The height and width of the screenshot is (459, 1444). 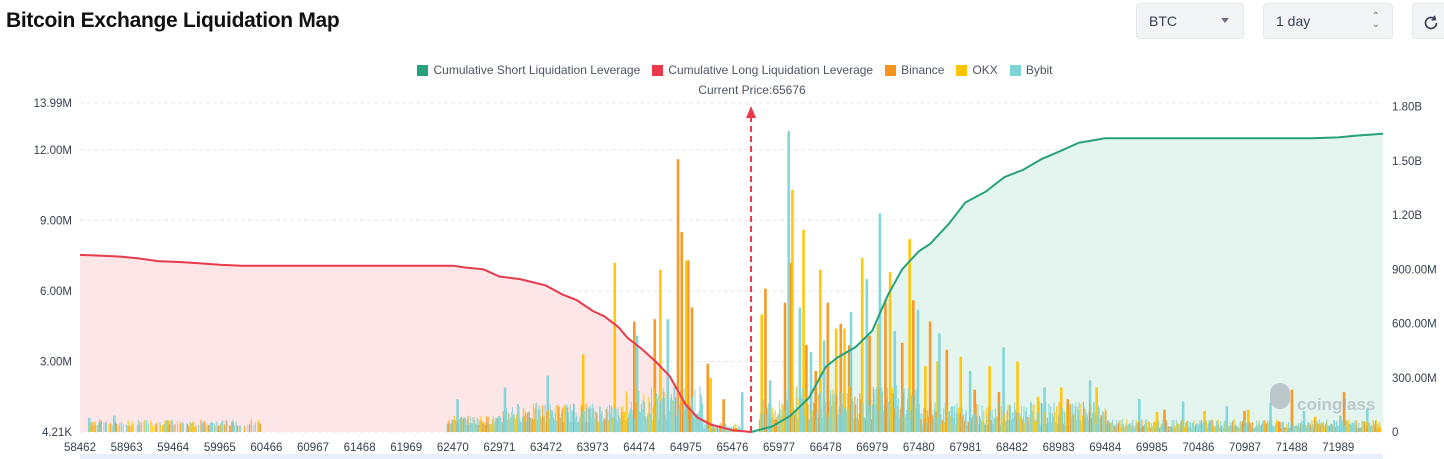 I want to click on chevron-down-icon, so click(x=1225, y=20).